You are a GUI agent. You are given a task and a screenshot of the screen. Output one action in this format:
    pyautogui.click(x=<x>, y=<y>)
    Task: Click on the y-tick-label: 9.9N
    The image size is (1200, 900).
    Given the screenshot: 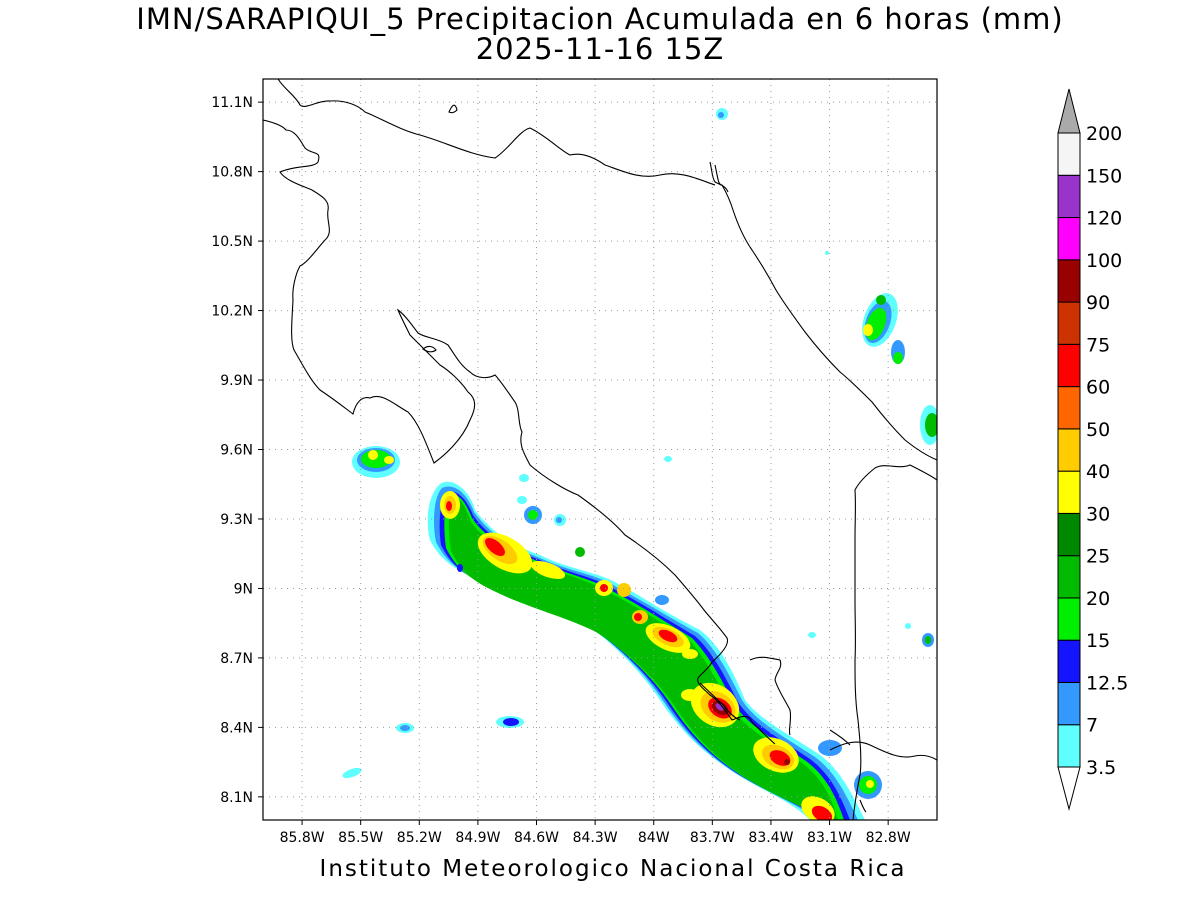 What is the action you would take?
    pyautogui.click(x=236, y=381)
    